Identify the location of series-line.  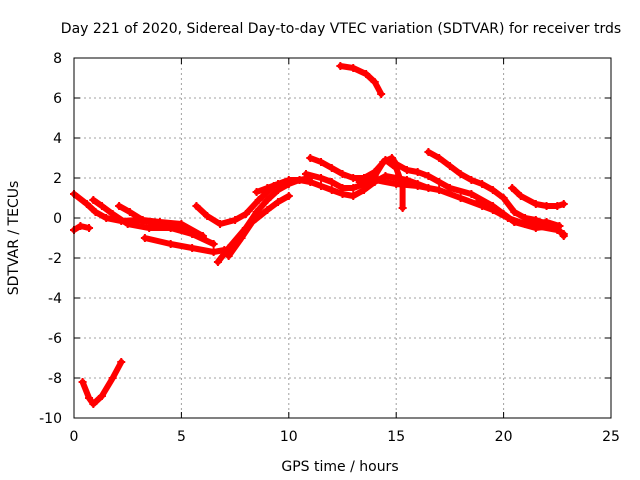
(102, 383).